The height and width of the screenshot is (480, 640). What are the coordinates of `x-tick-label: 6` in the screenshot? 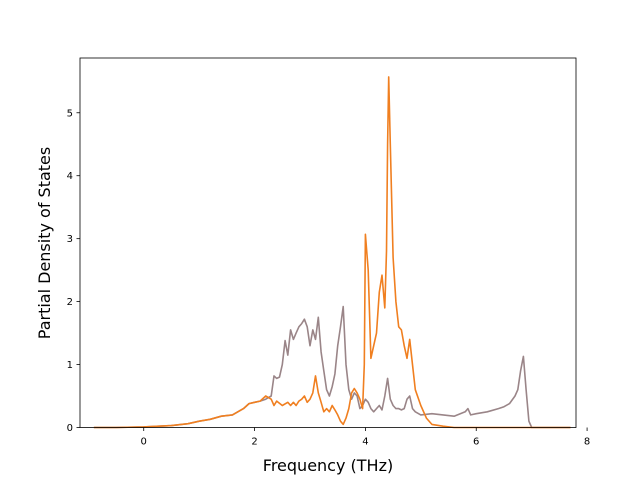 It's located at (476, 442).